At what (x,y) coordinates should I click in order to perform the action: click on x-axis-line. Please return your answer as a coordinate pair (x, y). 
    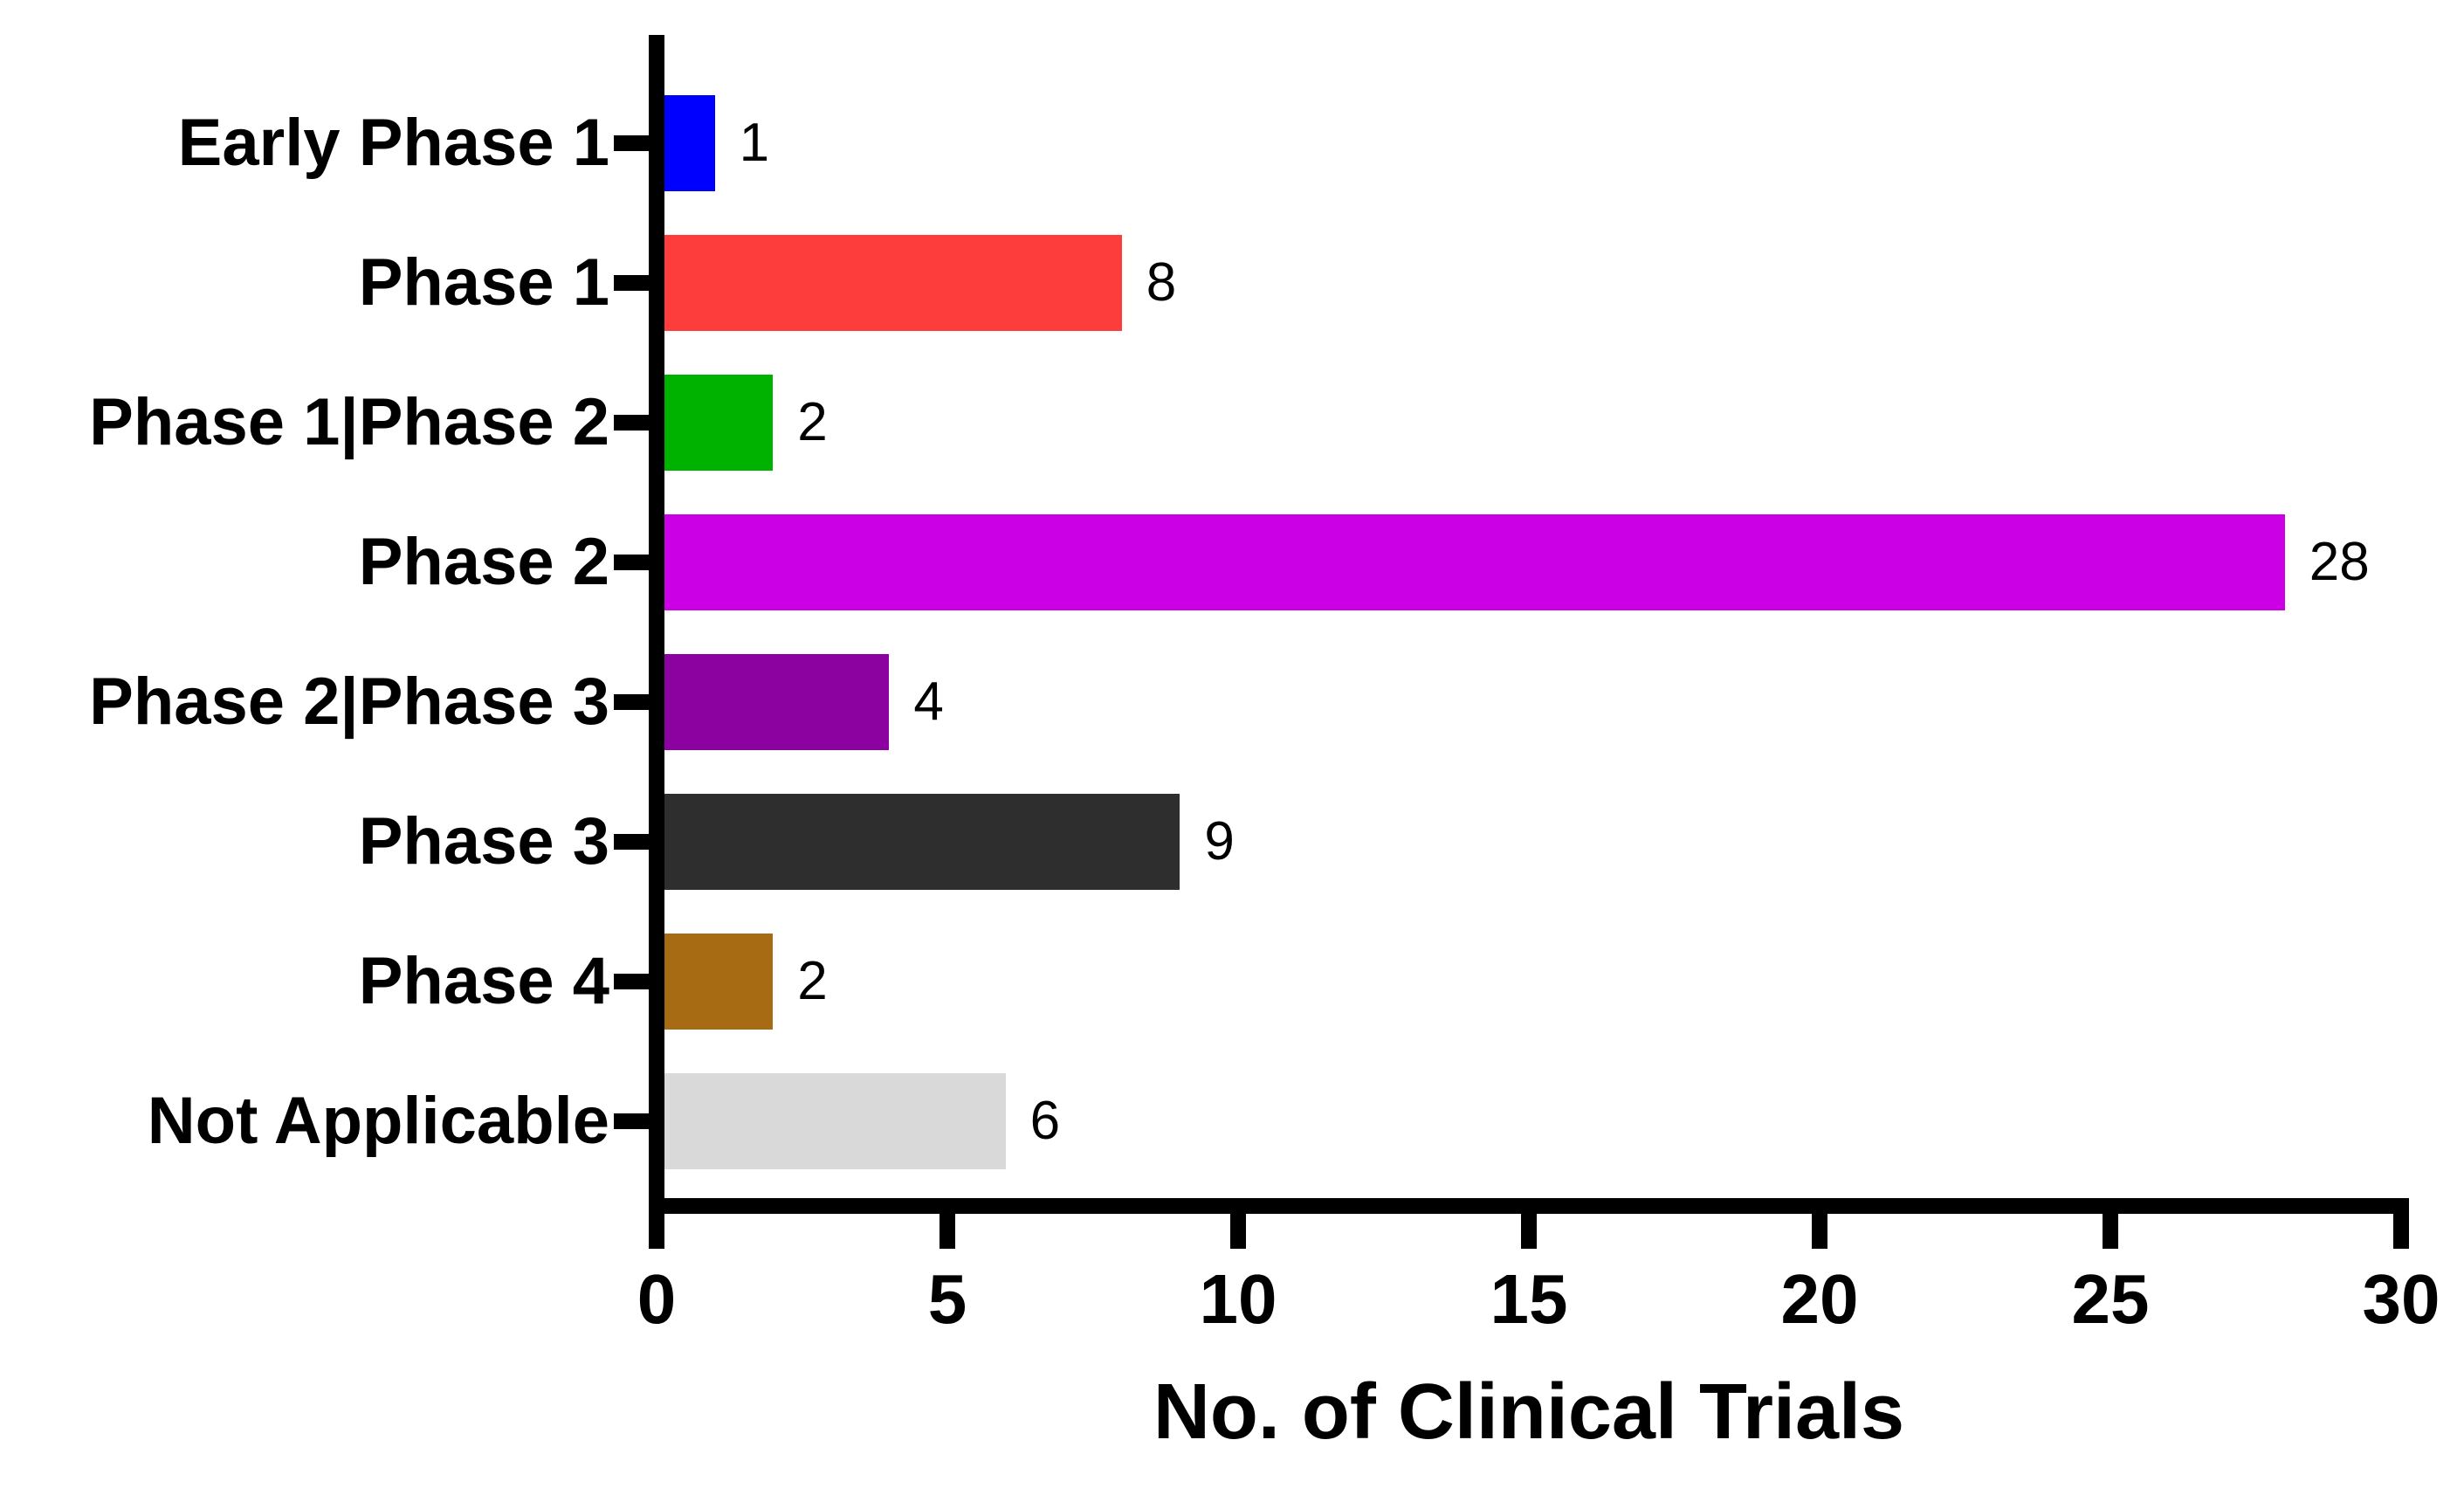
    Looking at the image, I should click on (1529, 1206).